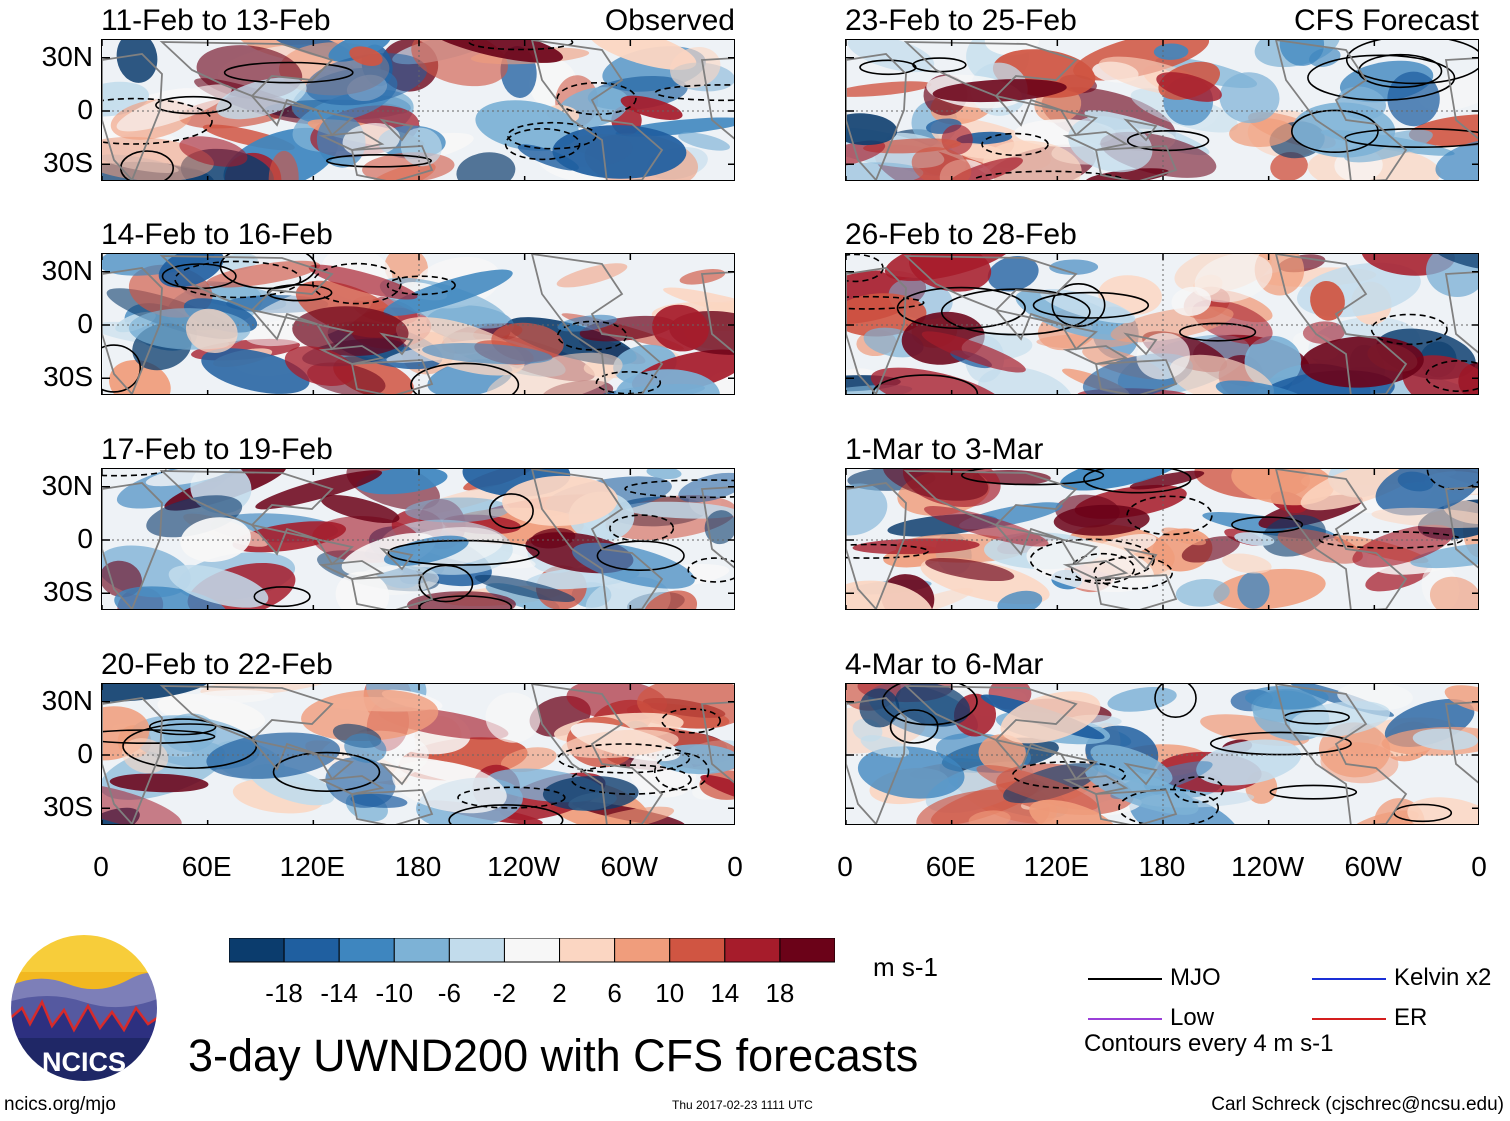  Describe the element at coordinates (1195, 977) in the screenshot. I see `legend-label: MJO` at that location.